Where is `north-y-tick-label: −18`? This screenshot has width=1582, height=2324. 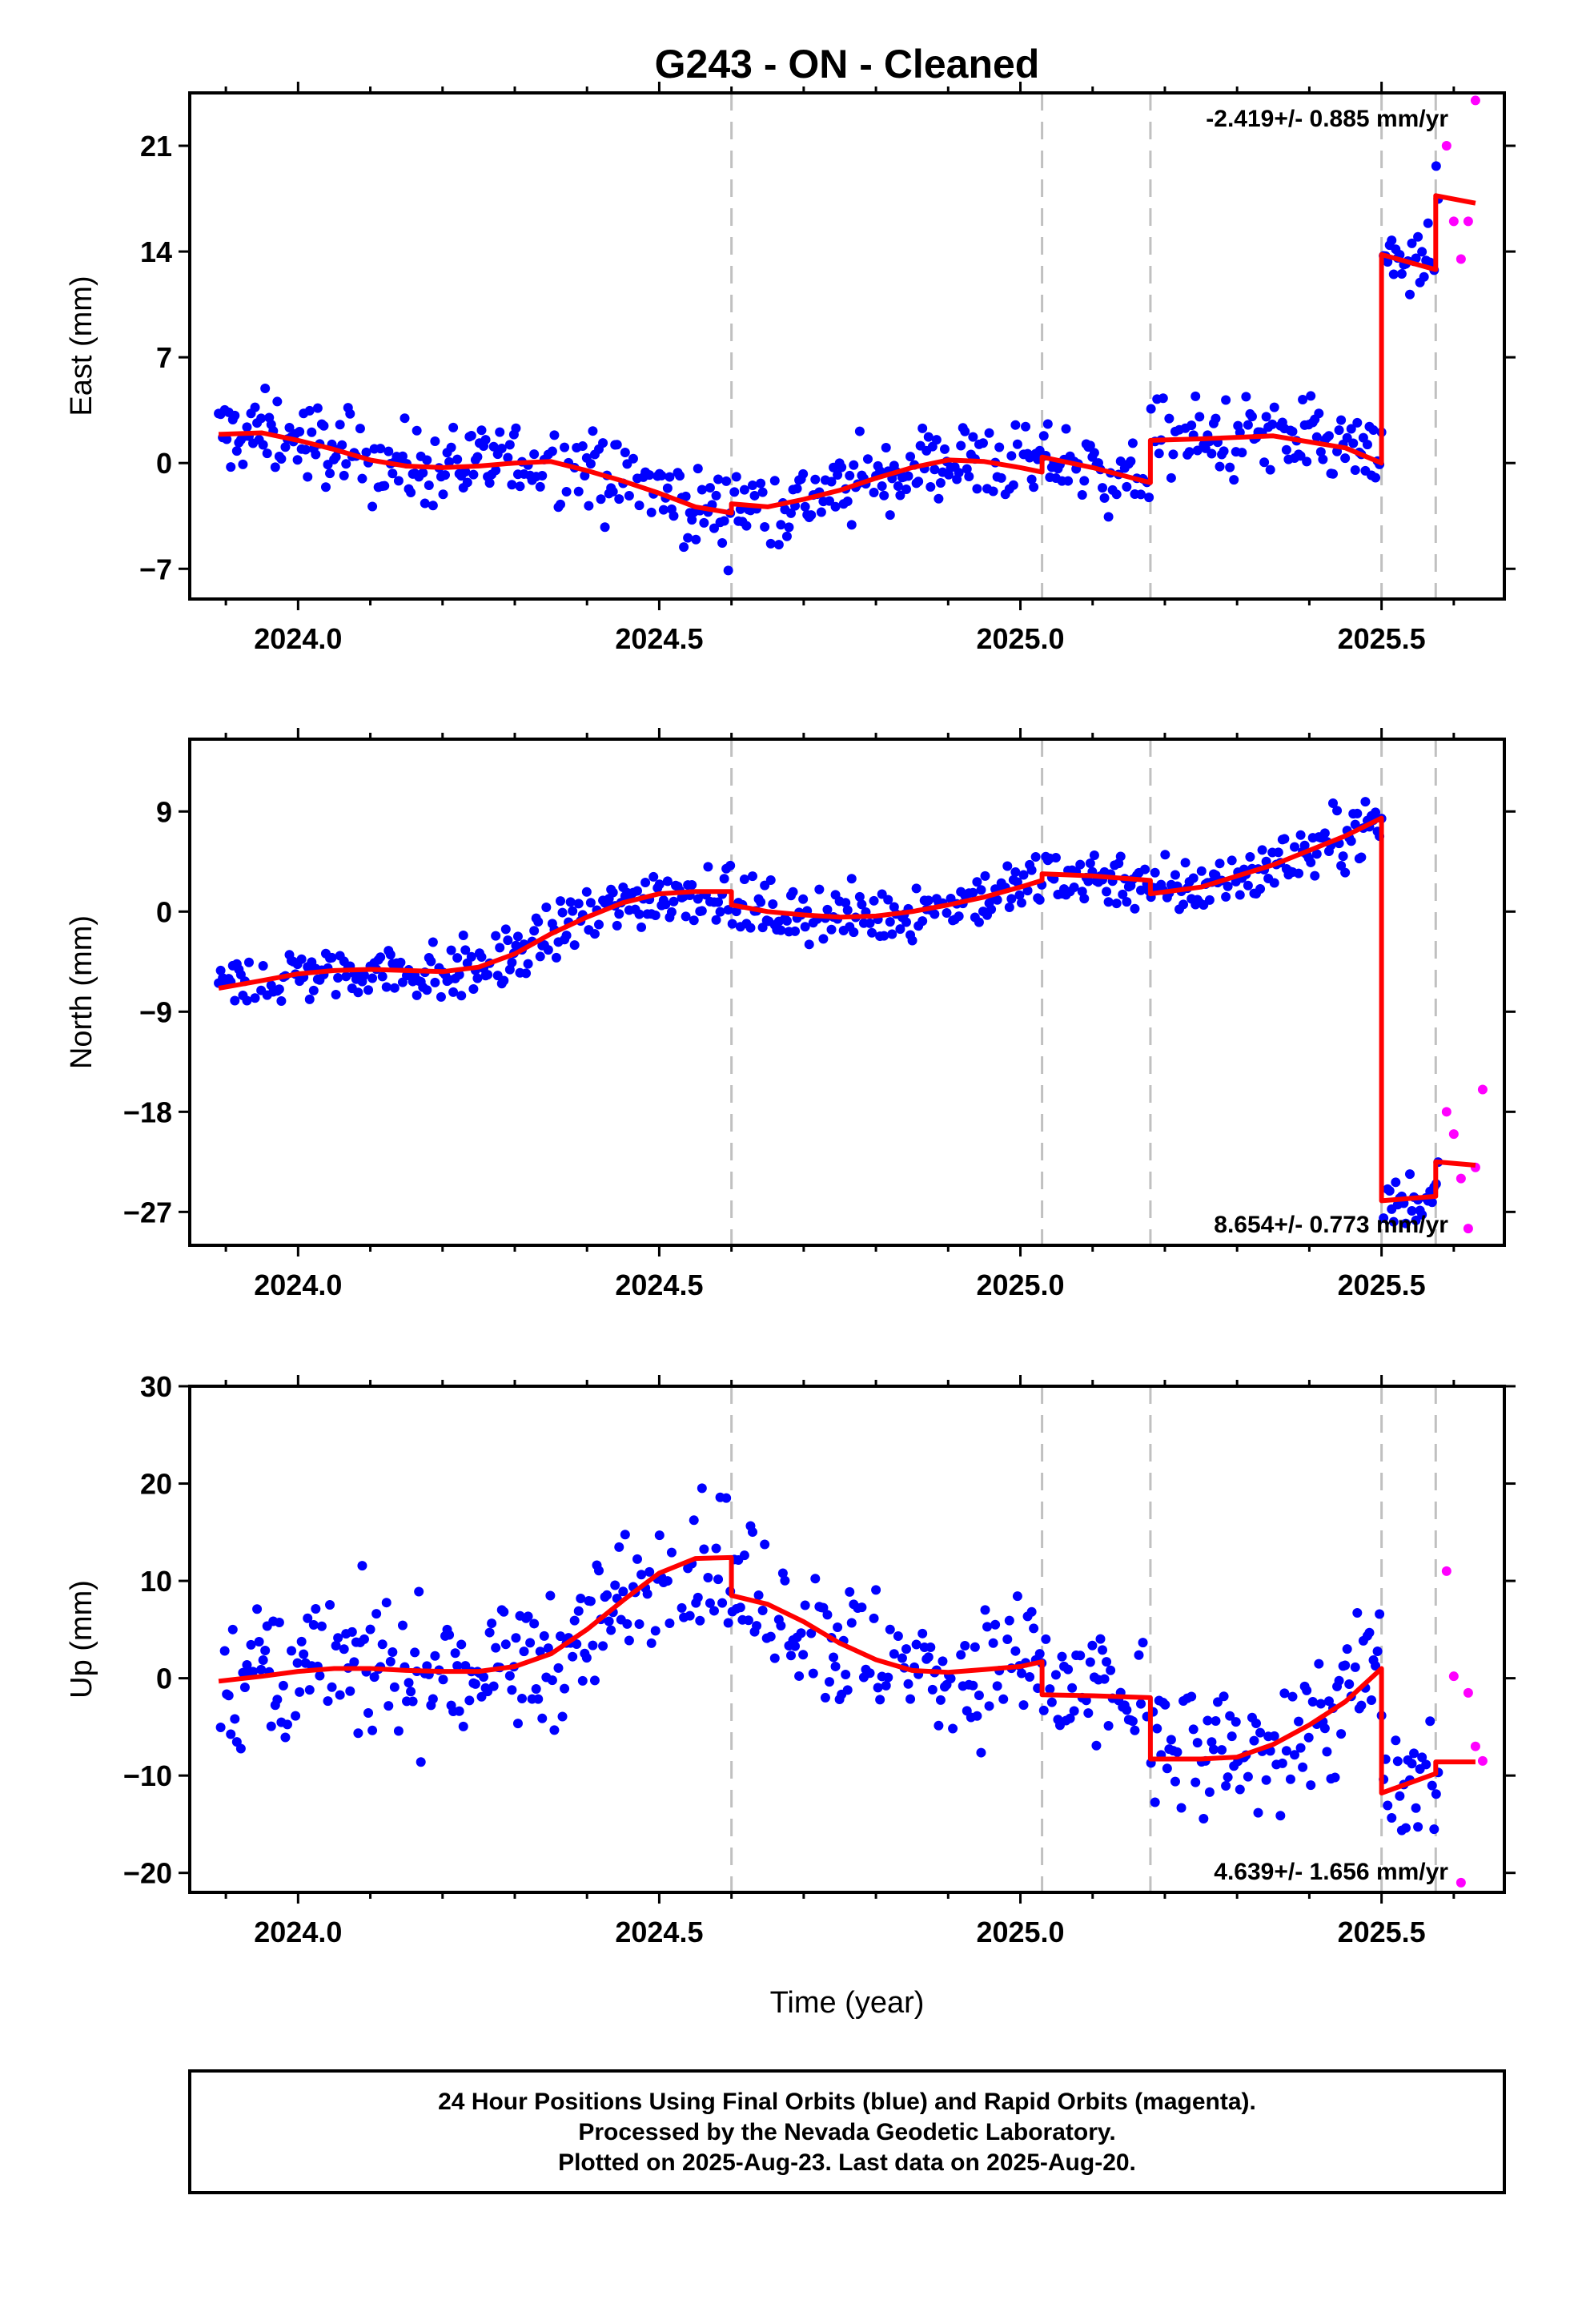
north-y-tick-label: −18 is located at coordinates (147, 1112).